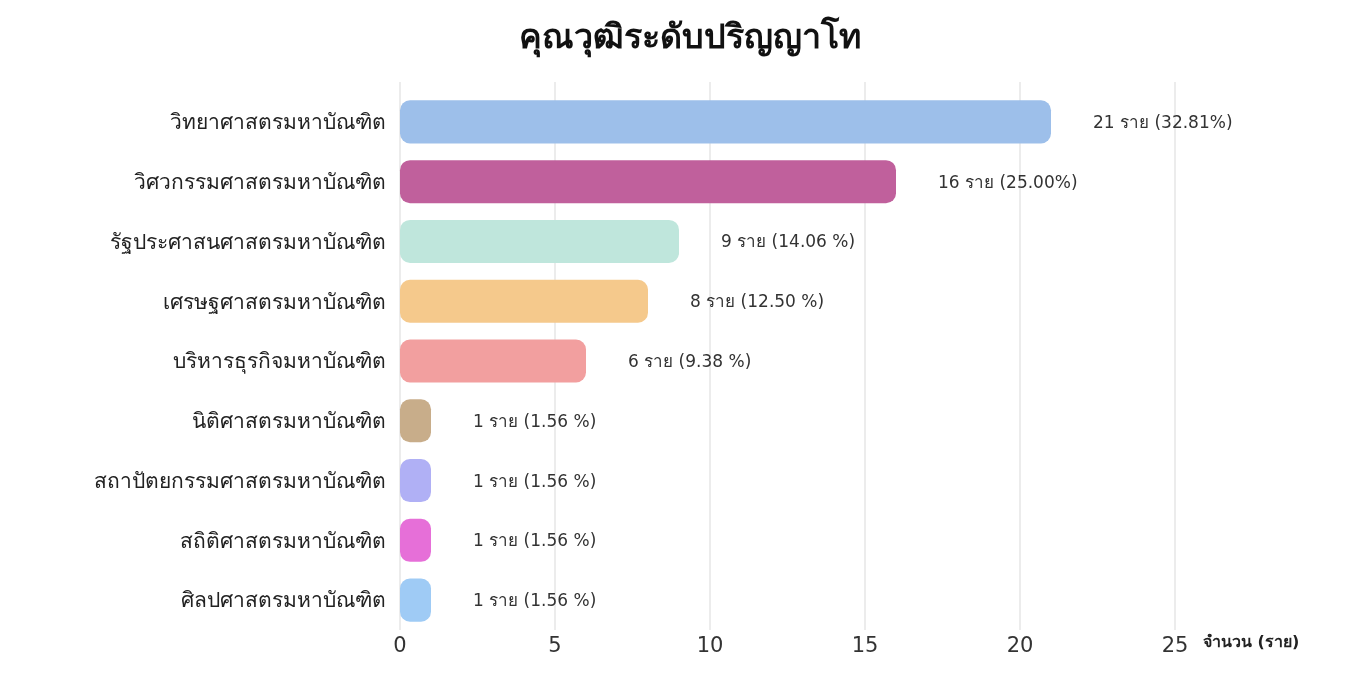 Image resolution: width=1352 pixels, height=681 pixels. I want to click on chart-title: คุณวุฒิระดับปริญญาโท, so click(690, 37).